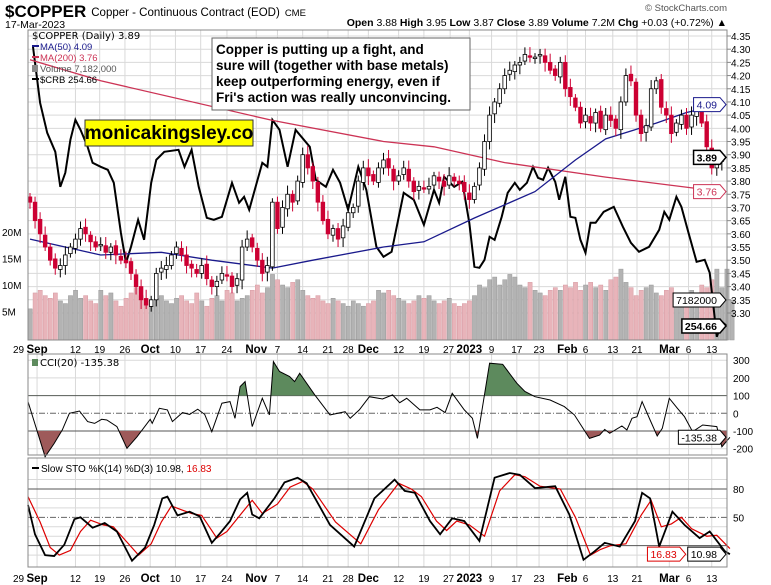 This screenshot has width=771, height=585. I want to click on volume-label: Volume, so click(570, 23).